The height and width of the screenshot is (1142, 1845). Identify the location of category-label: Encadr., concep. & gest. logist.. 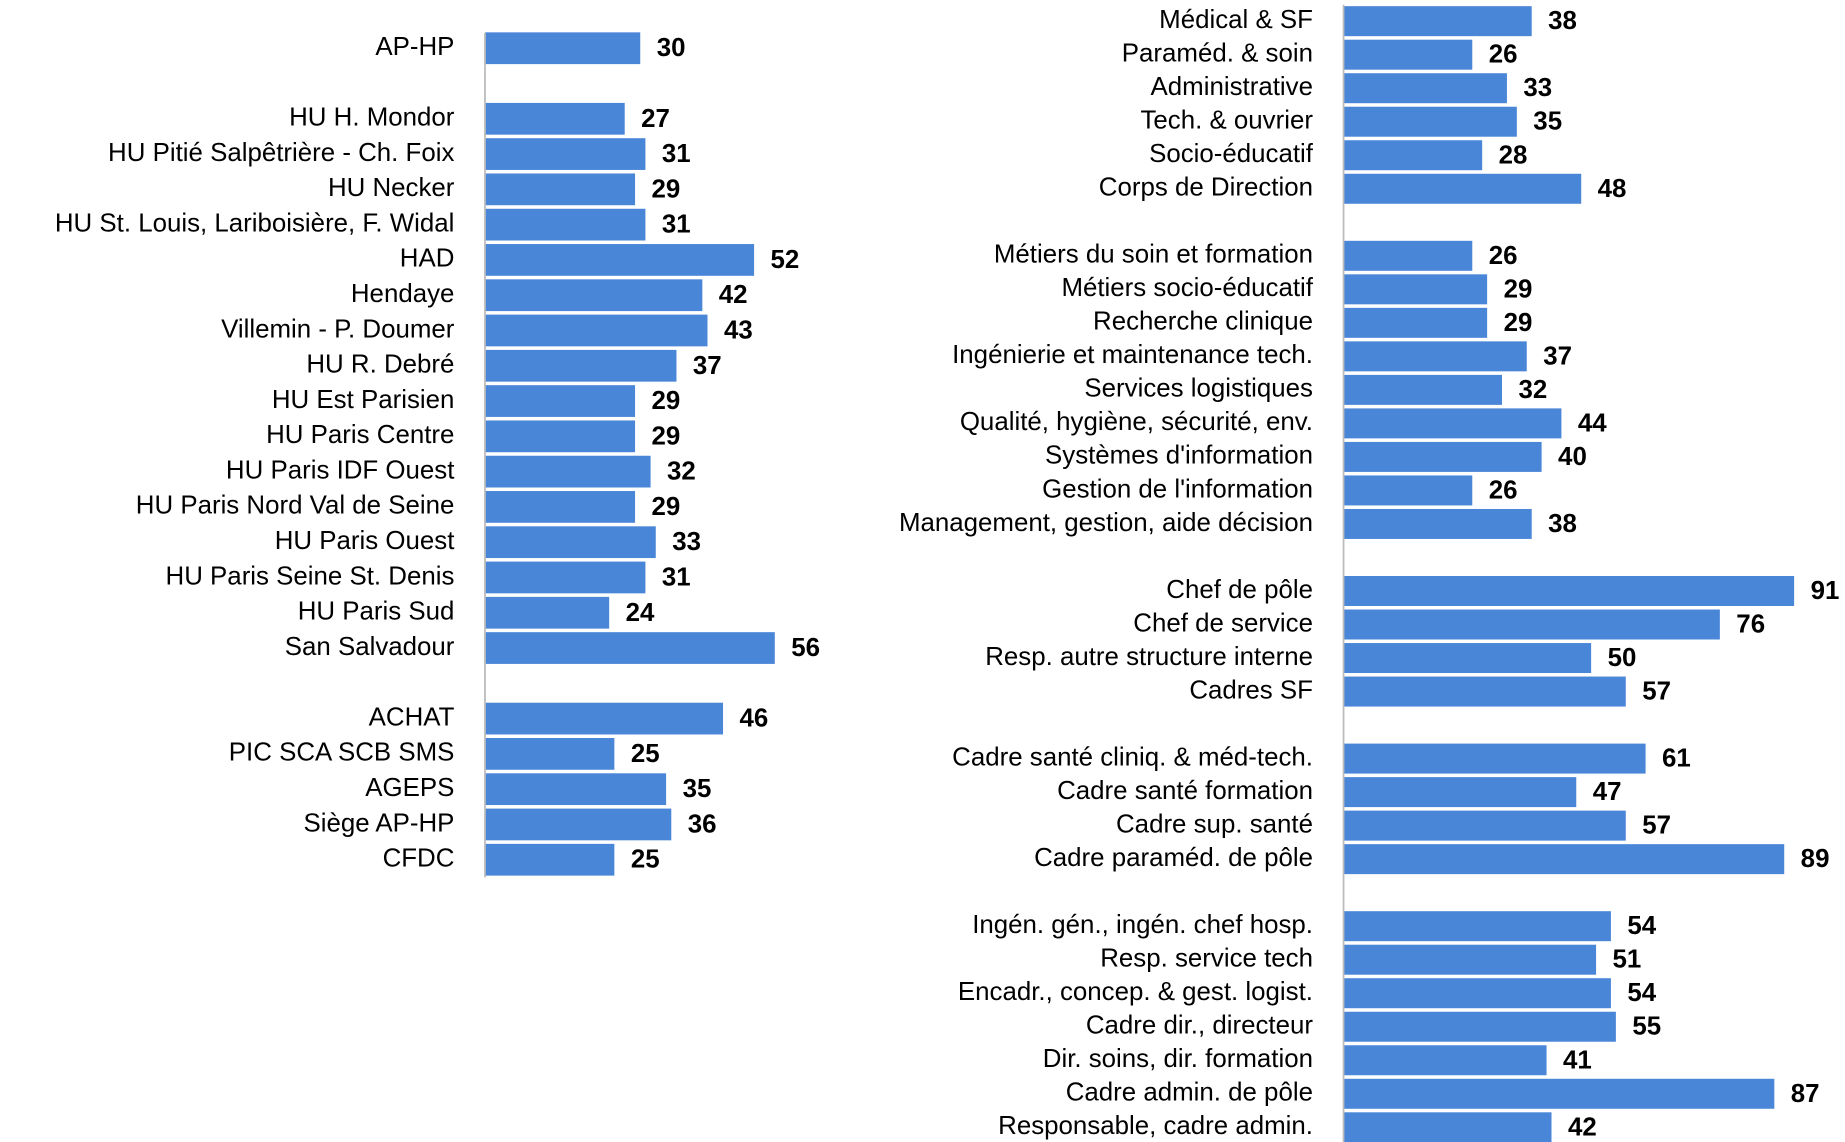
(1135, 992).